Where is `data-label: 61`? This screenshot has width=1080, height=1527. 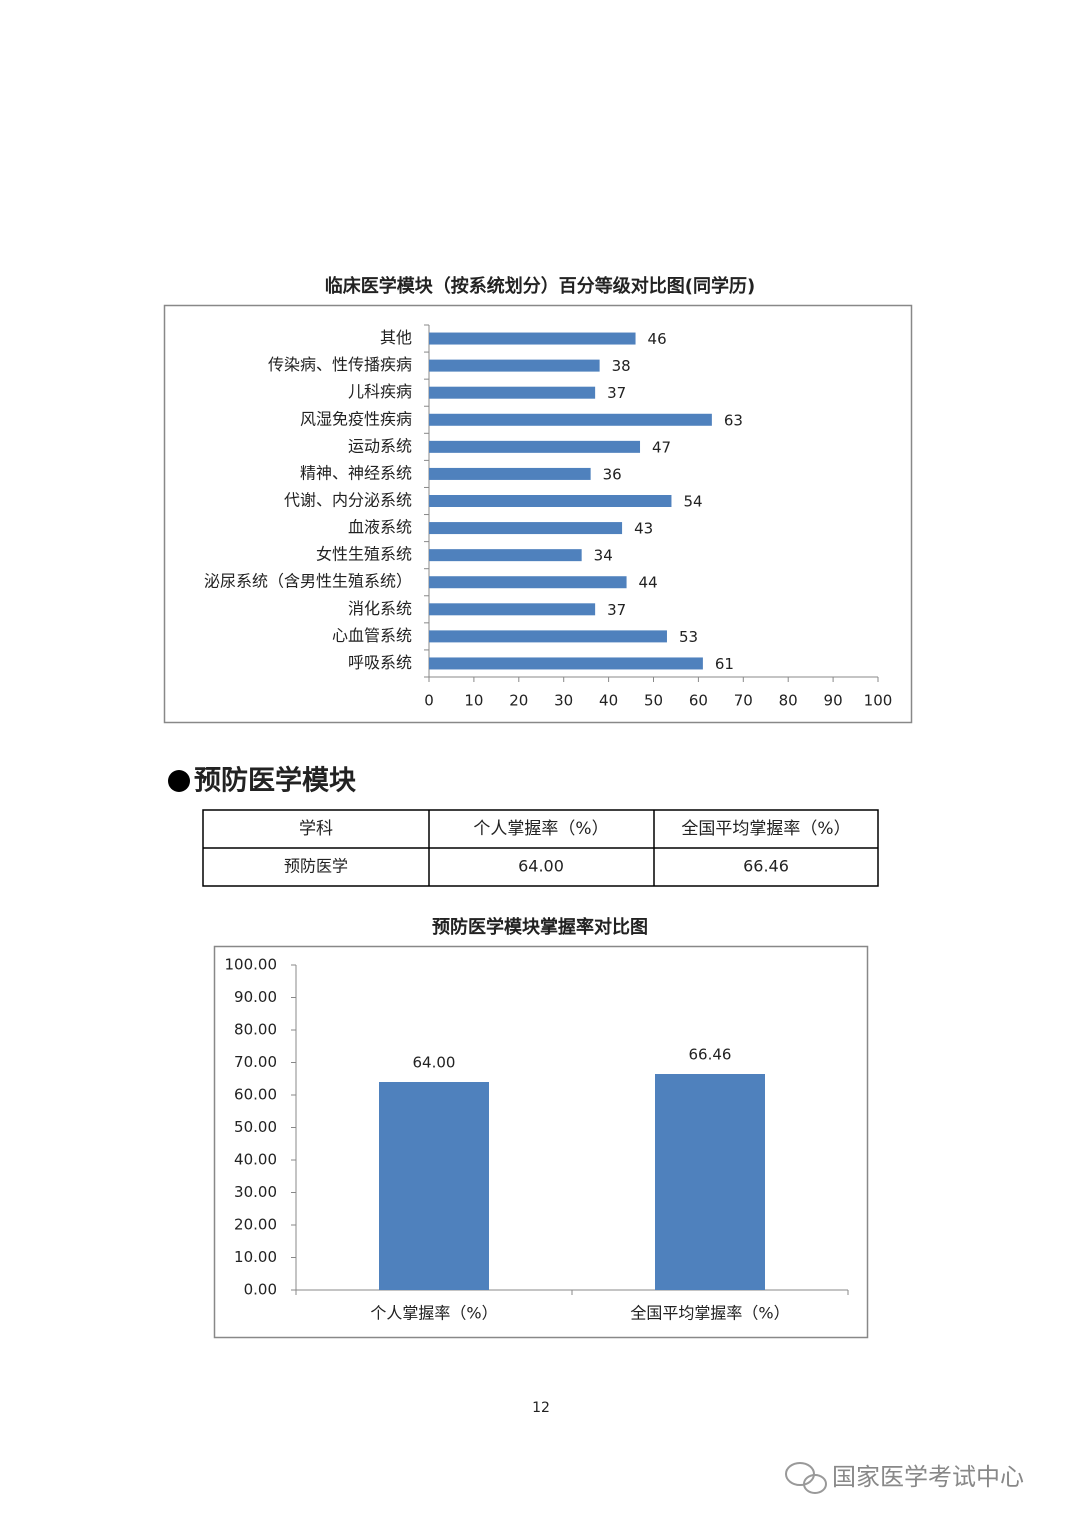
data-label: 61 is located at coordinates (724, 664).